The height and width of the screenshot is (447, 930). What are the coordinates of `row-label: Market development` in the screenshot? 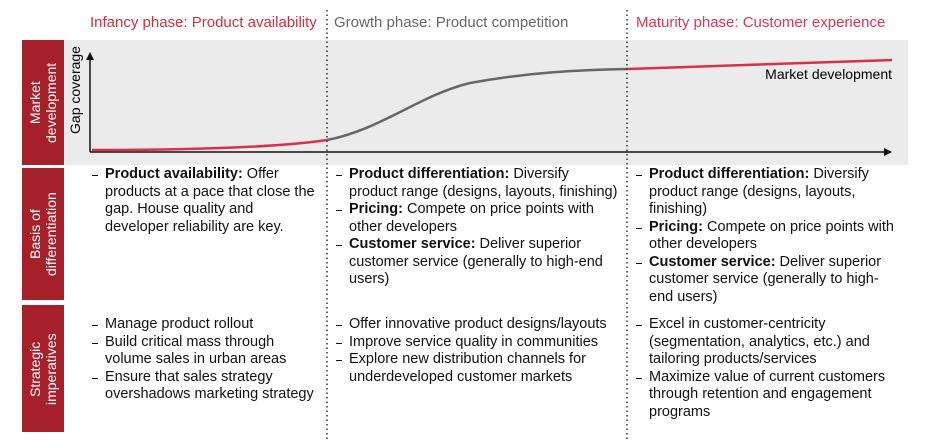 It's located at (43, 102).